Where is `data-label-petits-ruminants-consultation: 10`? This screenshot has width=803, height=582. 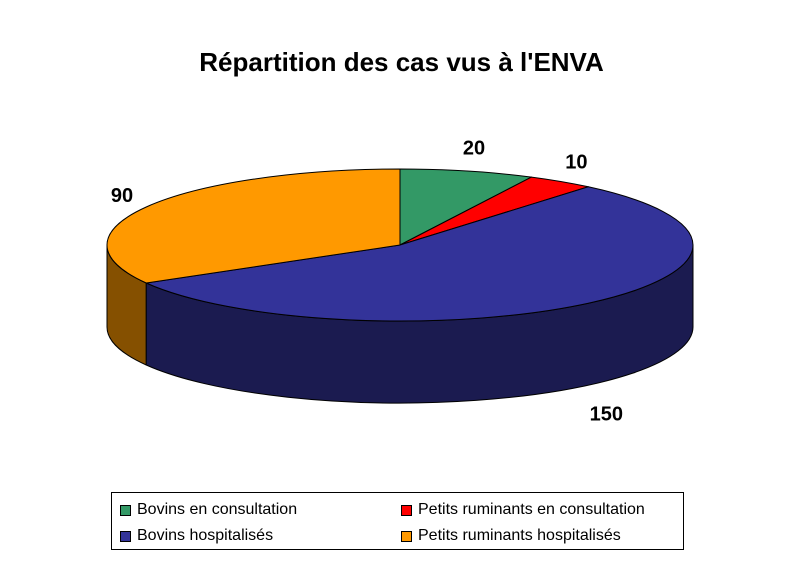
data-label-petits-ruminants-consultation: 10 is located at coordinates (576, 162).